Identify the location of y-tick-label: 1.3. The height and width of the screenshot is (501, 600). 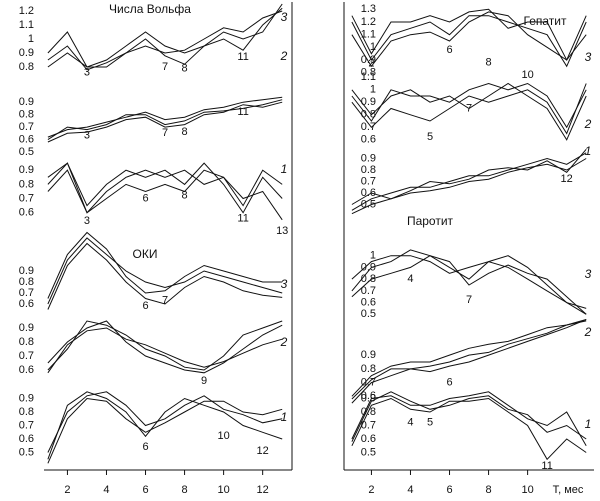
(368, 9).